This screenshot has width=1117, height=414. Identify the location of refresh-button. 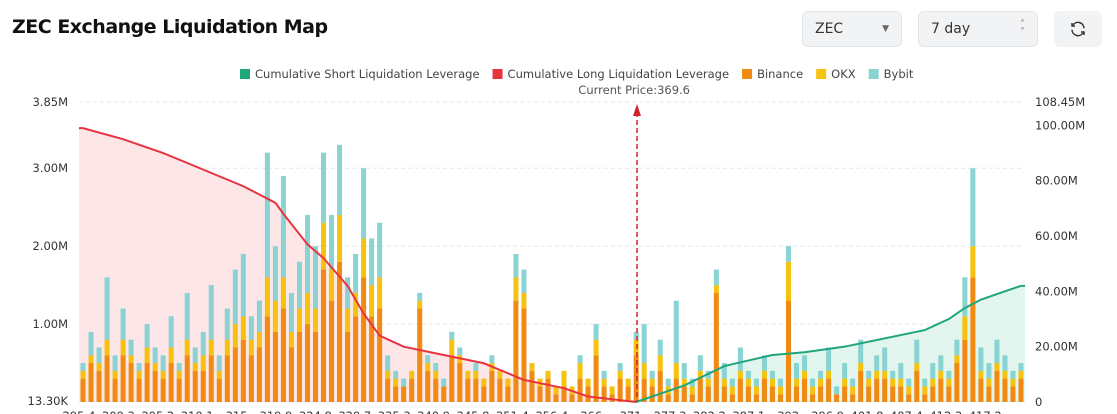
(1078, 29).